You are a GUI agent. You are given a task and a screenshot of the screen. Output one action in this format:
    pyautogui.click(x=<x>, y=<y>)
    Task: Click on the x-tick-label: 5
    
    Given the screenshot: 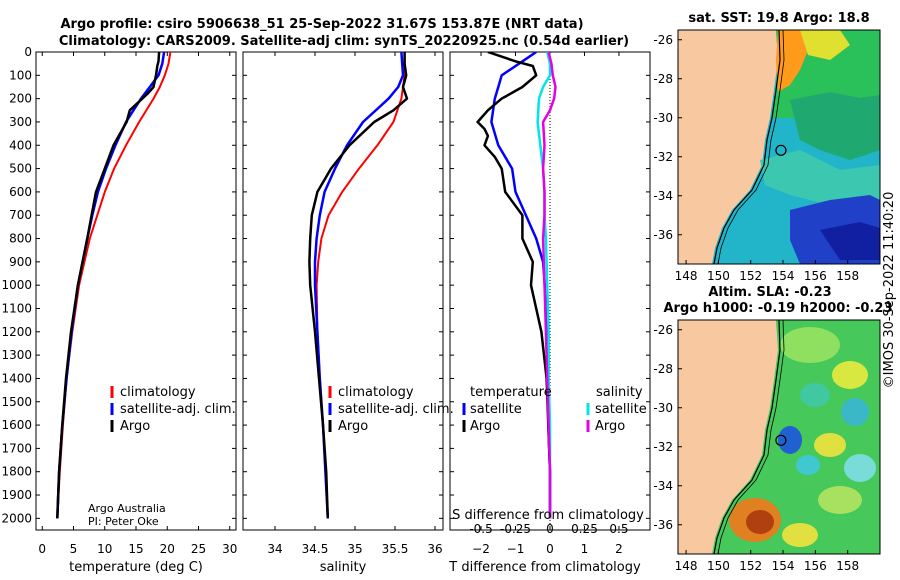 What is the action you would take?
    pyautogui.click(x=74, y=549)
    